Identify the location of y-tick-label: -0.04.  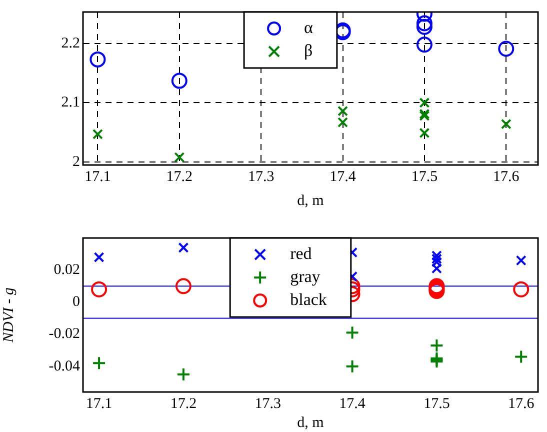
(64, 366).